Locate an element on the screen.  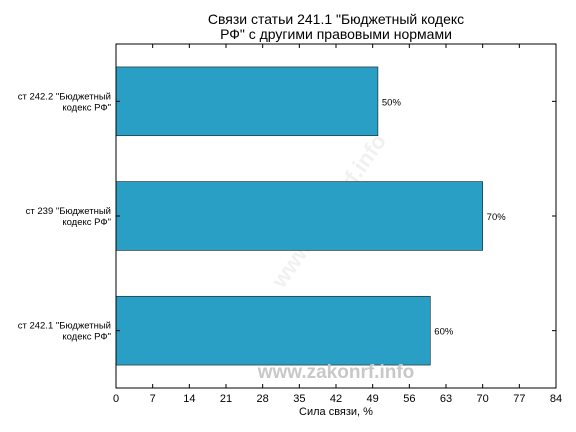
x-tick-label-9: 63 is located at coordinates (446, 399).